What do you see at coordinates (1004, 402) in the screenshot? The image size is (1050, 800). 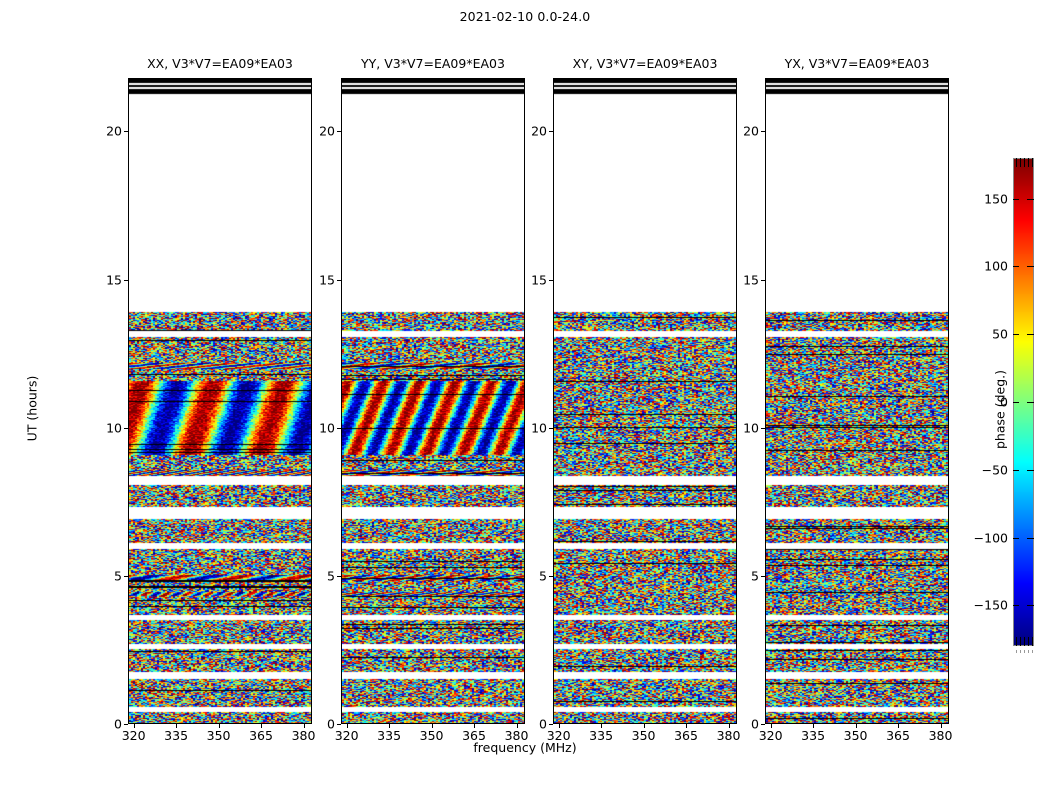 I see `colorbar-tick-label: 0` at bounding box center [1004, 402].